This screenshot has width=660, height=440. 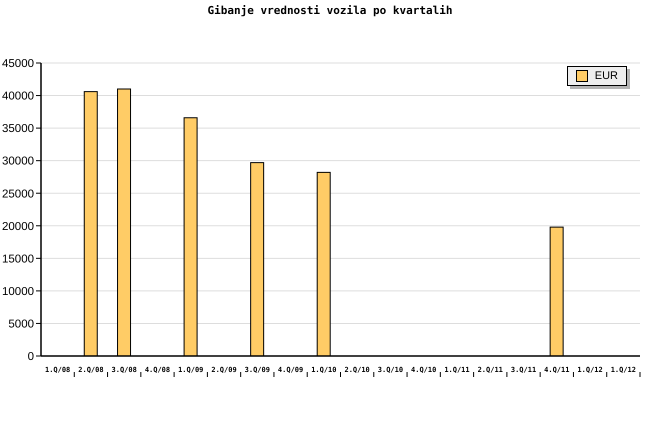 What do you see at coordinates (330, 10) in the screenshot?
I see `chart-title: Gibanje vrednosti vozila po kvartalih` at bounding box center [330, 10].